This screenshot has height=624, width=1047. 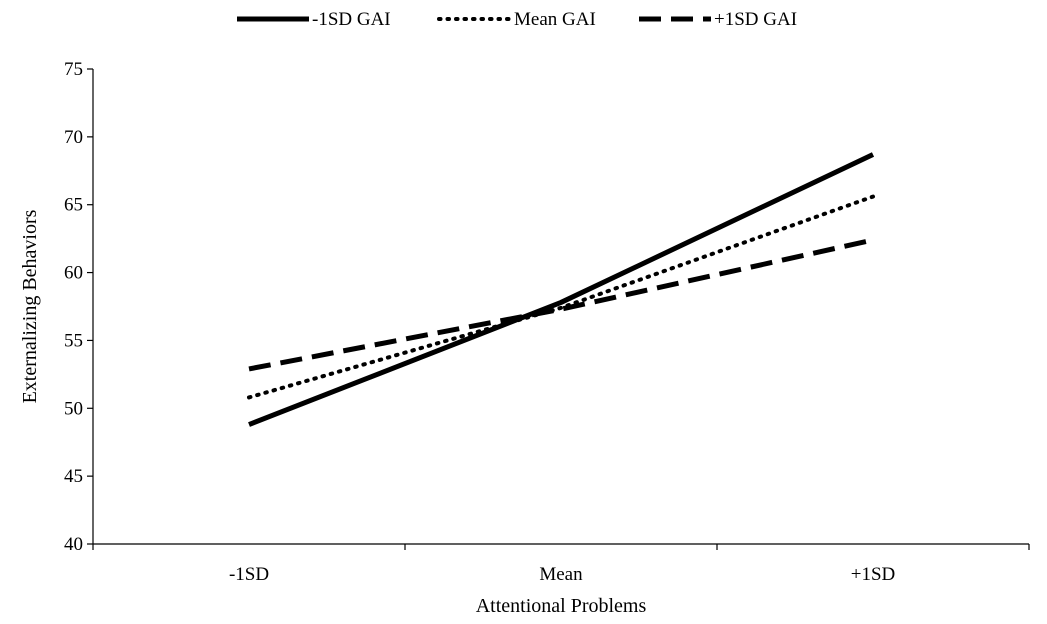 I want to click on x-tick-label: -1SD, so click(x=249, y=574).